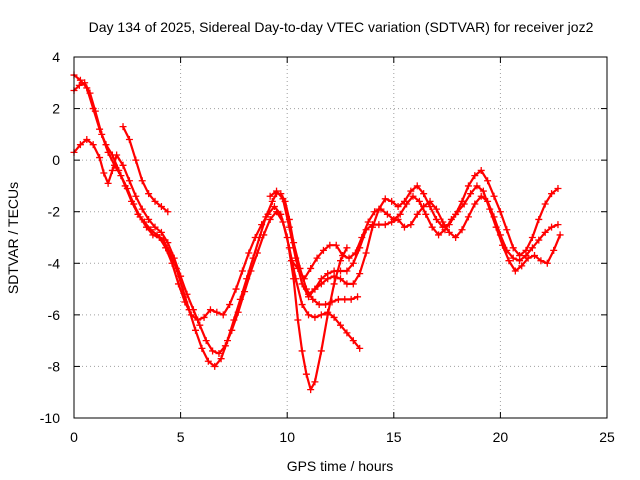 The height and width of the screenshot is (480, 640). I want to click on x-tick-label: 5, so click(181, 437).